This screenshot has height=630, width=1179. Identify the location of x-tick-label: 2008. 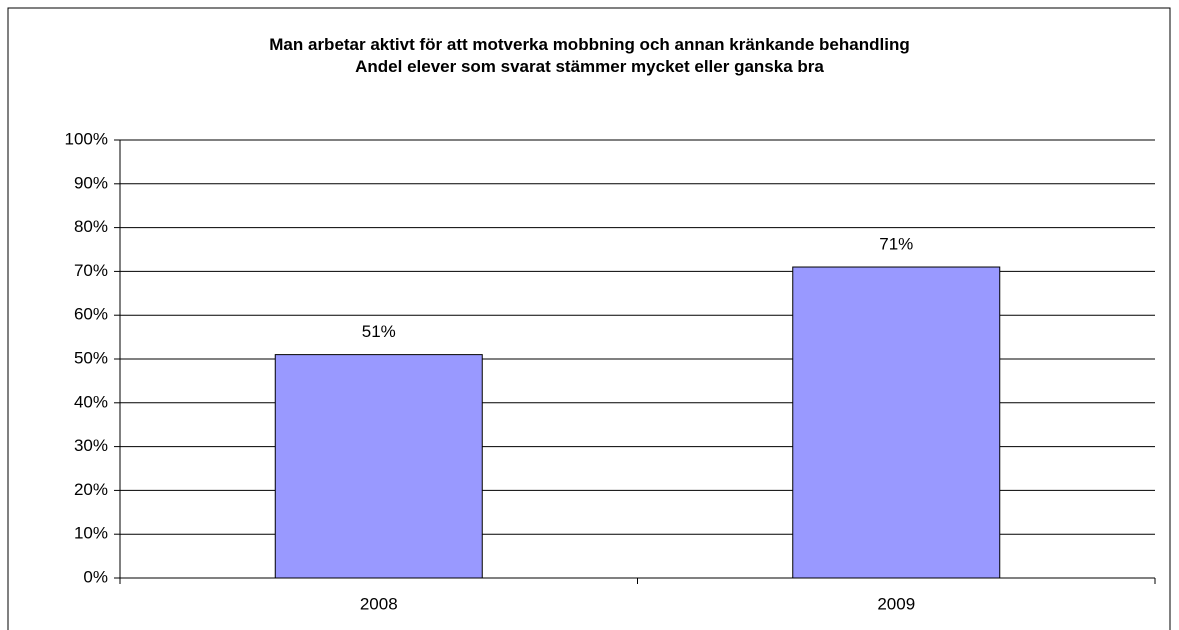
(379, 603).